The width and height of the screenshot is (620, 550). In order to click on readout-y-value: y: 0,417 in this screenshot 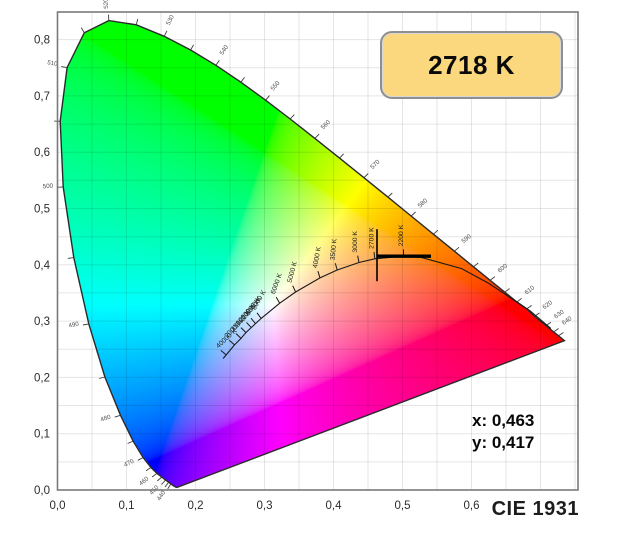, I will do `click(503, 442)`.